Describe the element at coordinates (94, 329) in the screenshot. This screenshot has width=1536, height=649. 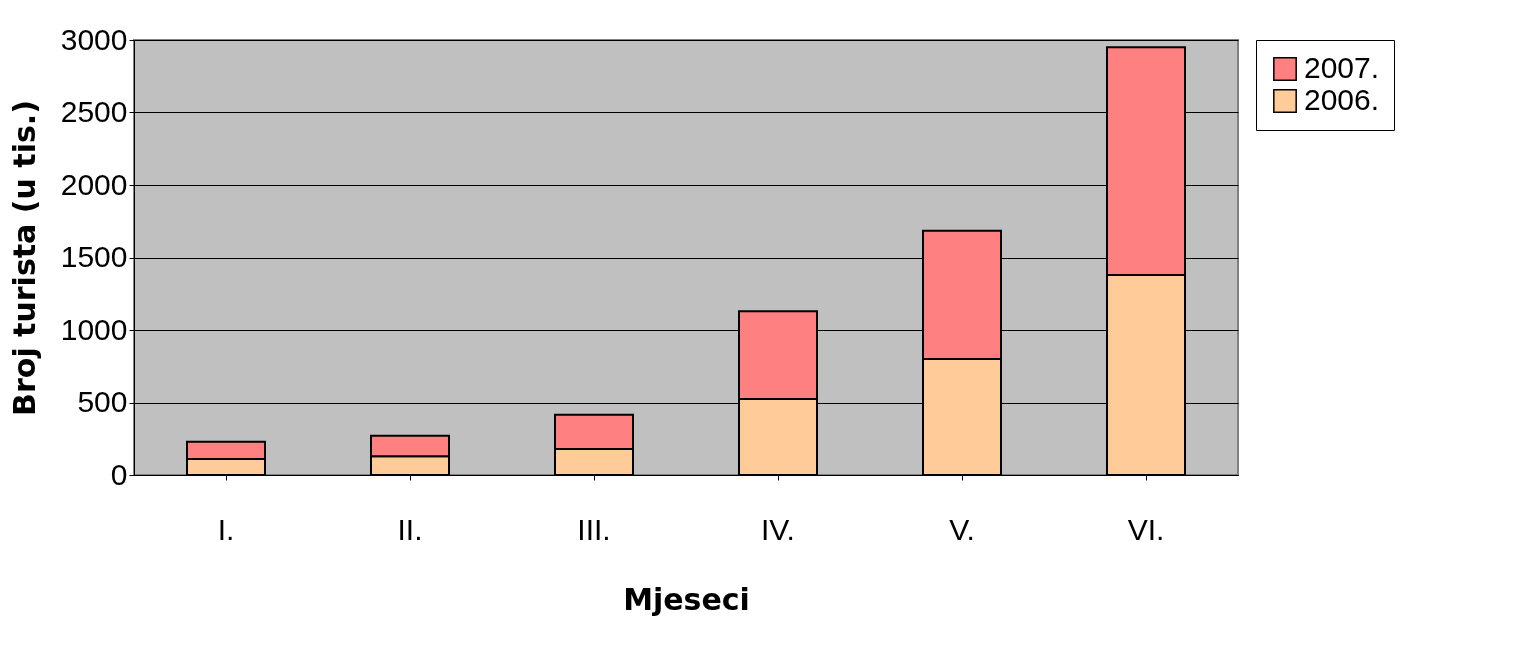
I see `y-tick-label: 1000` at that location.